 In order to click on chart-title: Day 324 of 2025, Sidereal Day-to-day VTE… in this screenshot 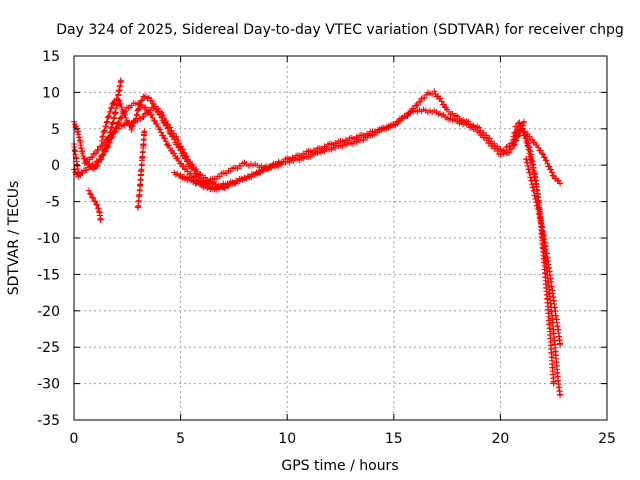, I will do `click(340, 30)`.